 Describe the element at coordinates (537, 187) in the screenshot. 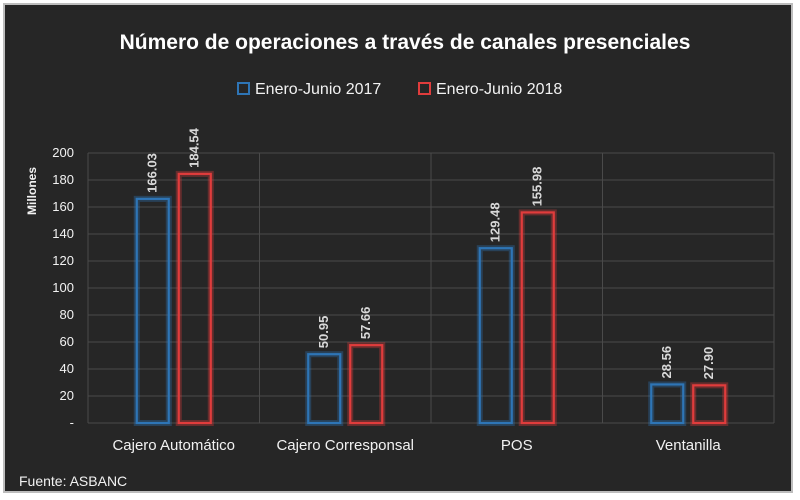

I see `data-label: 155.98` at that location.